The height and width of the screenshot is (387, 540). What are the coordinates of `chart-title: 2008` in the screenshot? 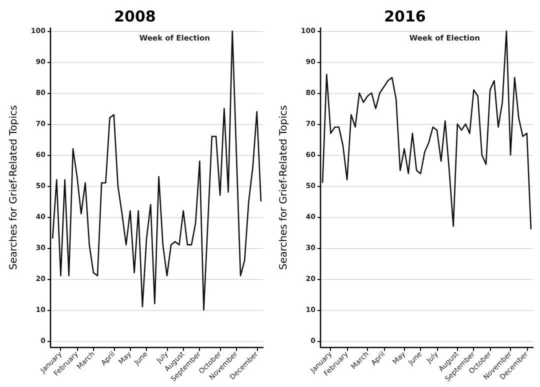 It's located at (135, 17).